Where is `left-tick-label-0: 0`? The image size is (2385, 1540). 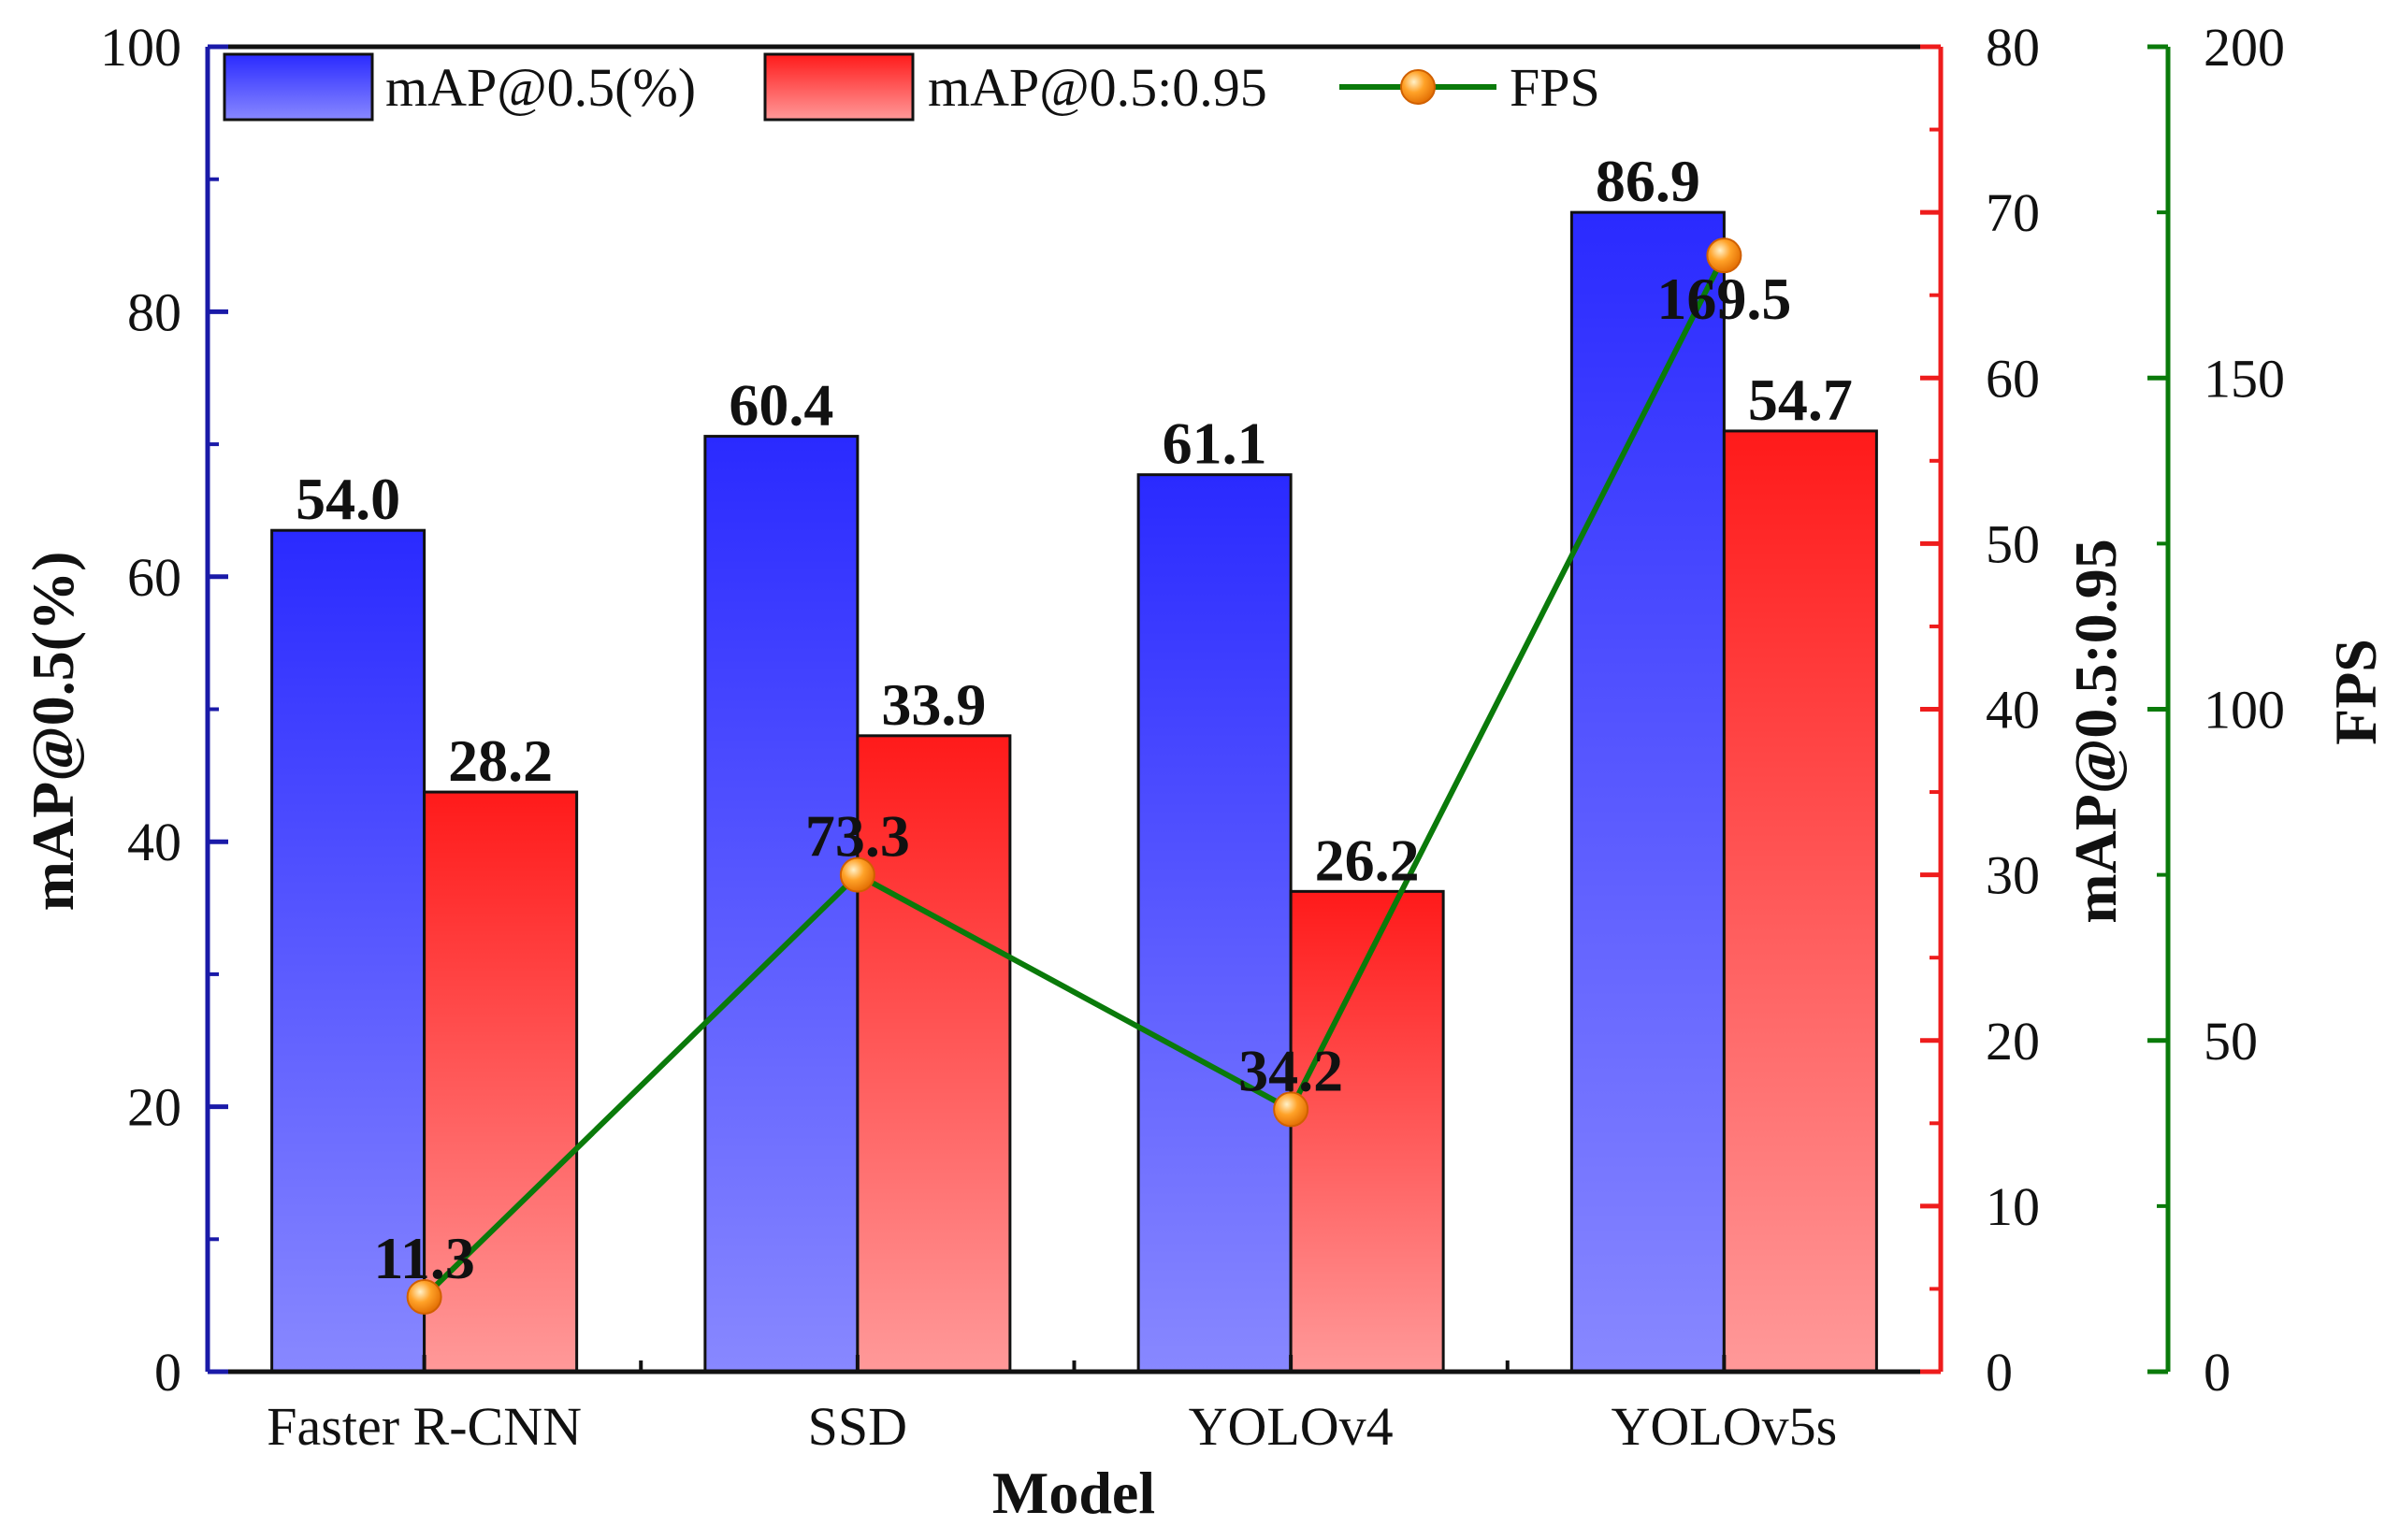 left-tick-label-0: 0 is located at coordinates (167, 1372).